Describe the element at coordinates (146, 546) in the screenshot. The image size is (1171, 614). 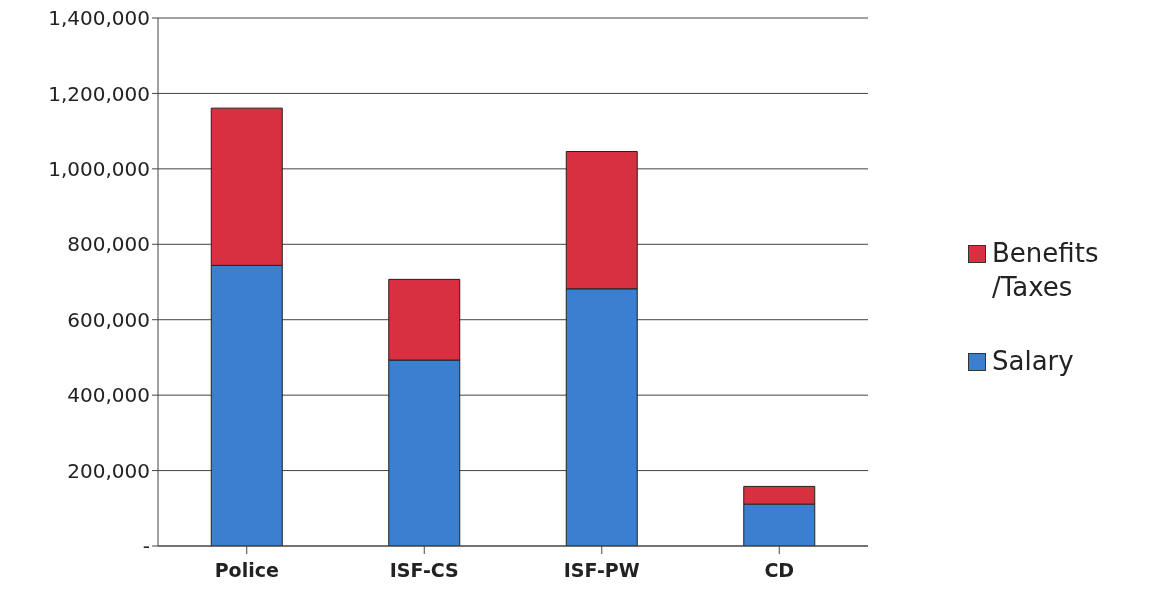
I see `y-tick-label: -` at that location.